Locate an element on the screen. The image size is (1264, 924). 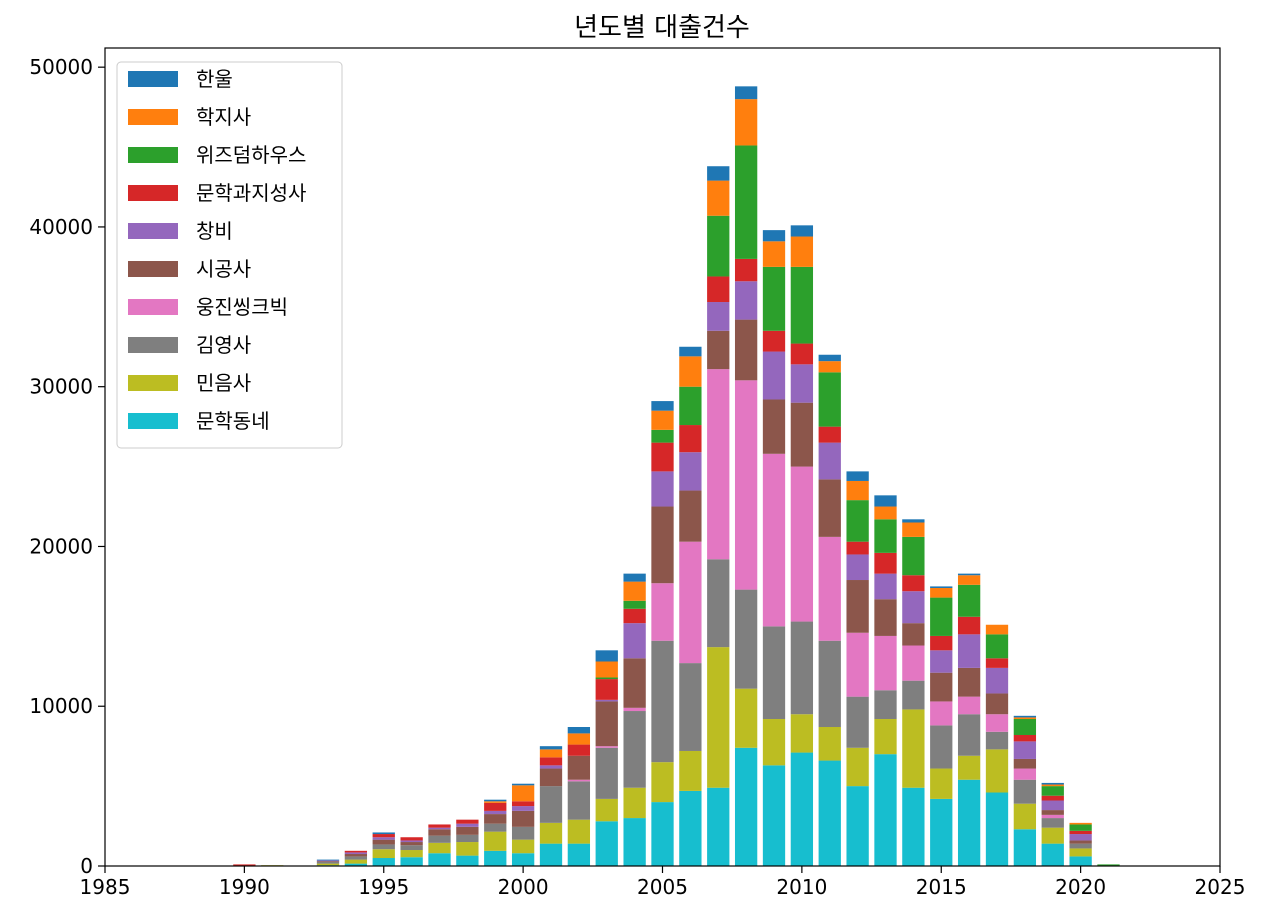
bar-2015-창비 is located at coordinates (941, 661).